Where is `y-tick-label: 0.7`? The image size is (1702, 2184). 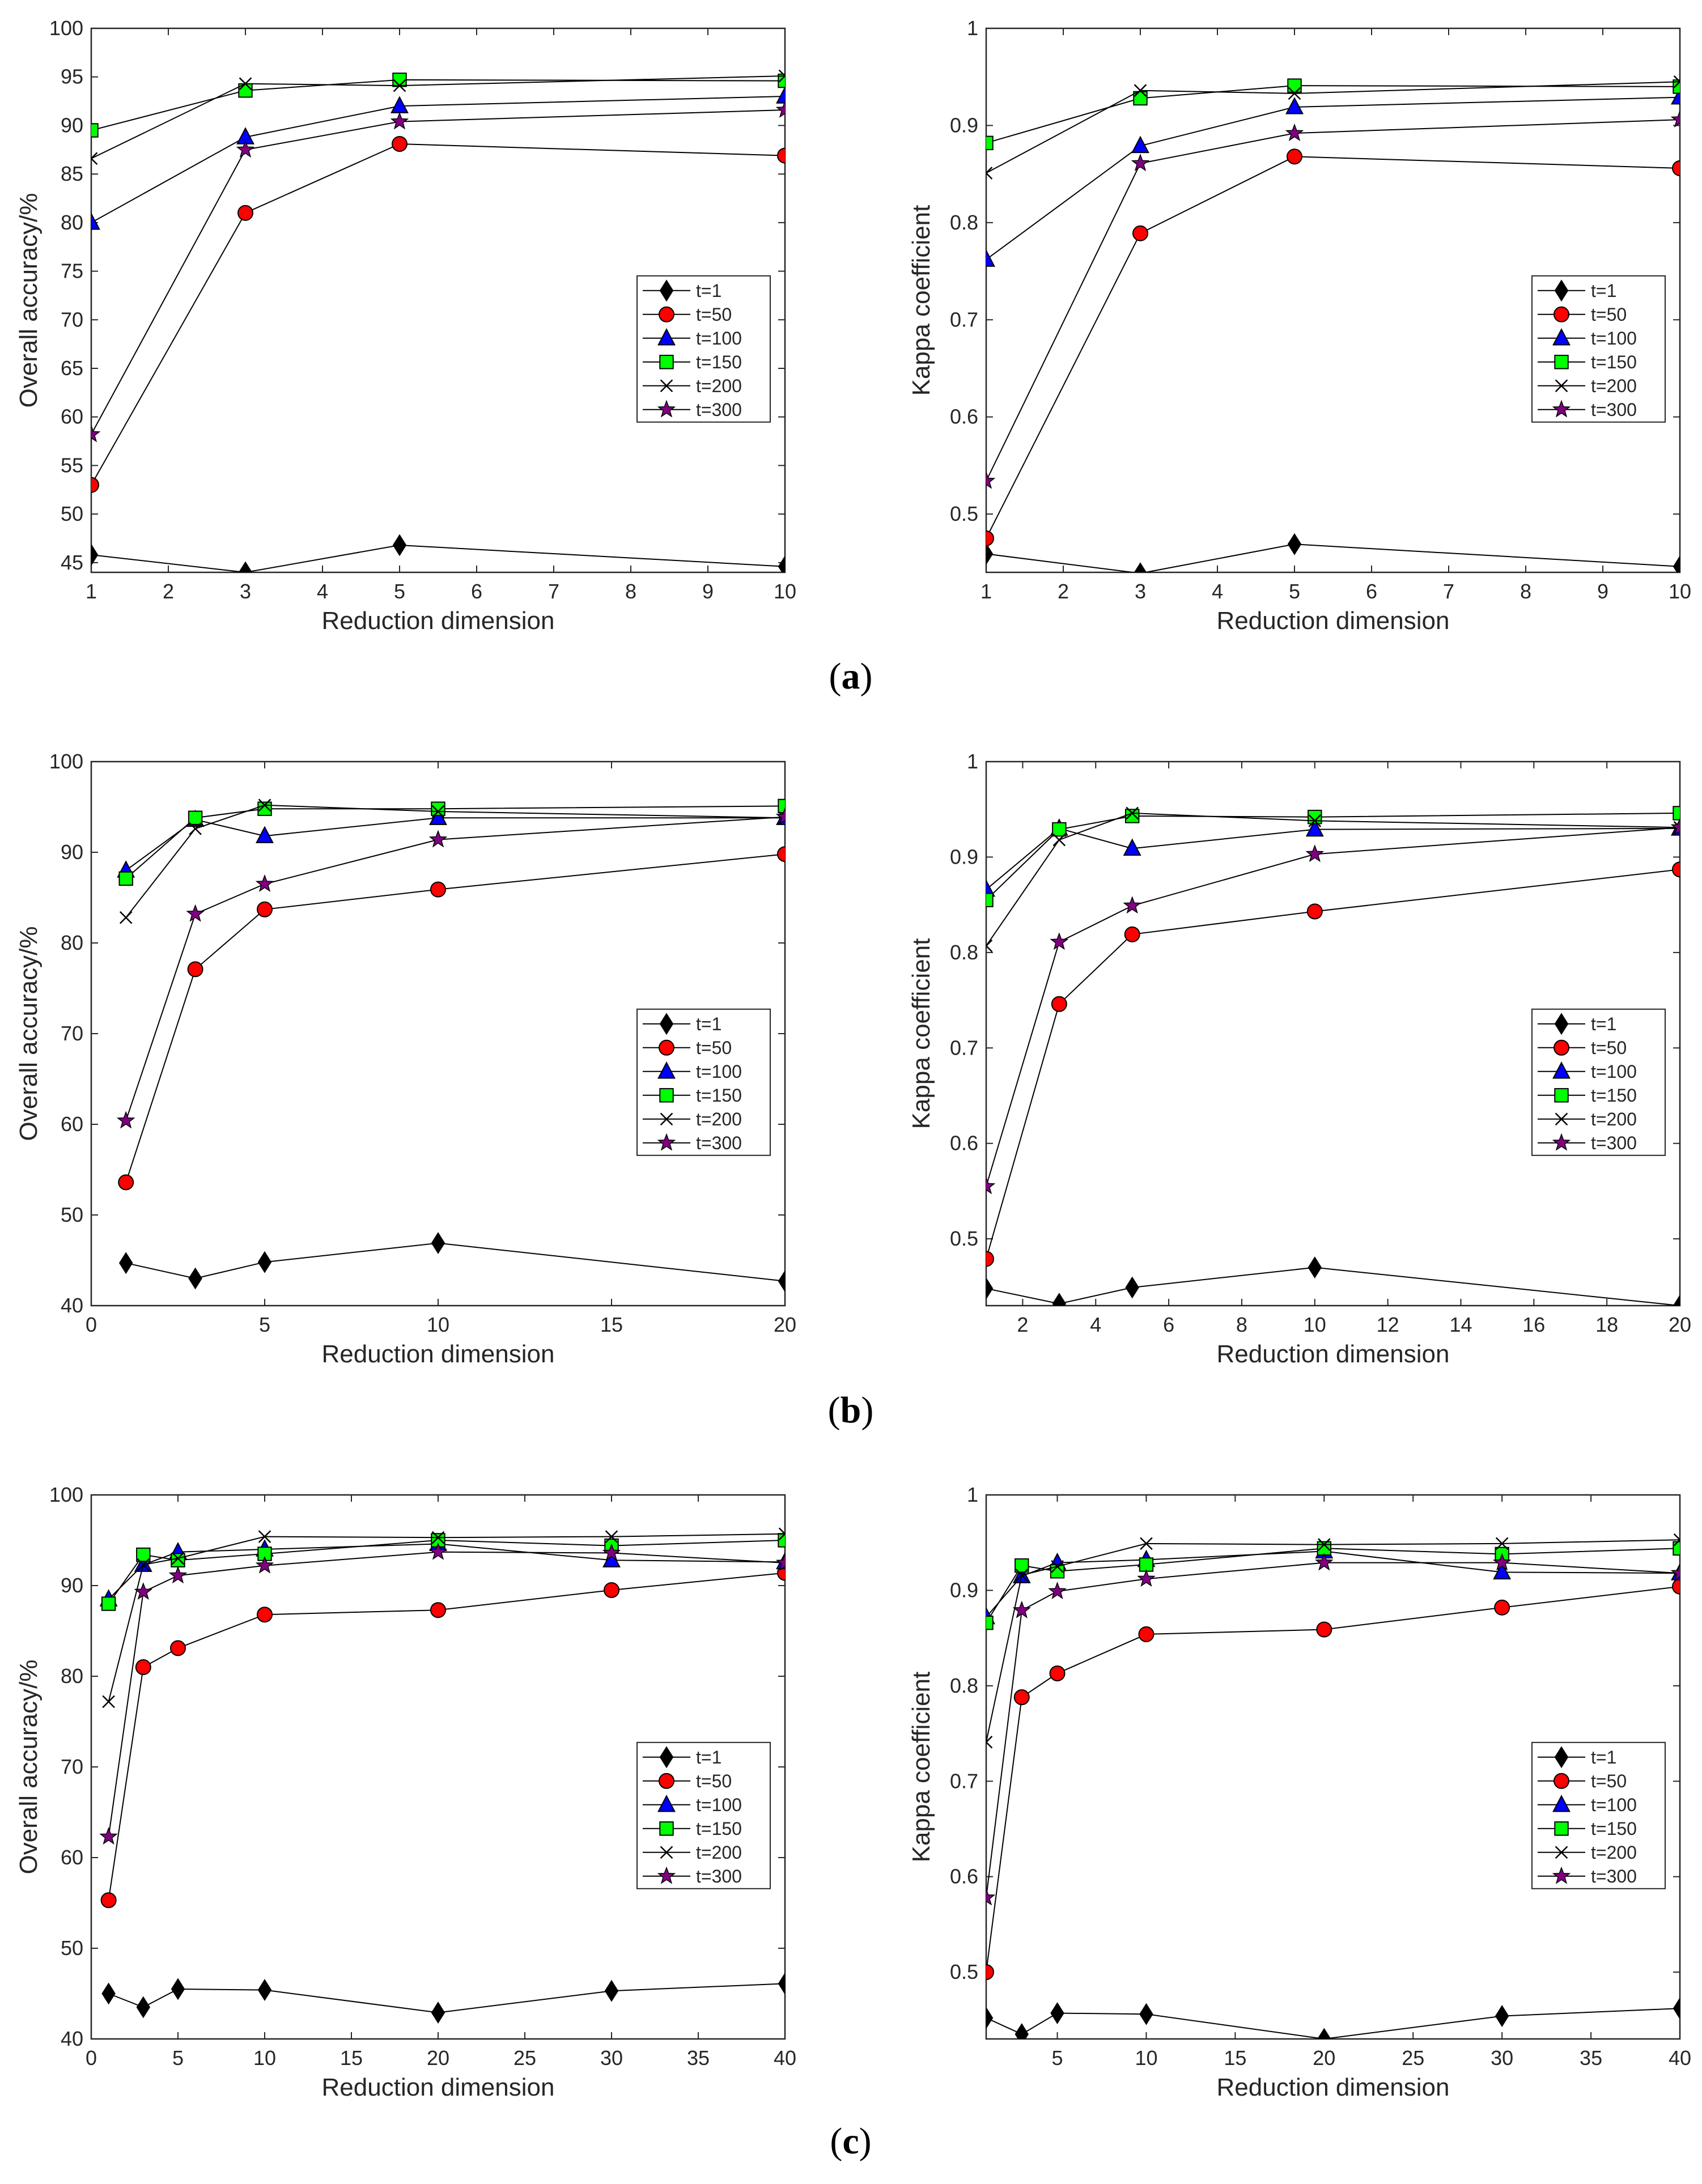 y-tick-label: 0.7 is located at coordinates (964, 1780).